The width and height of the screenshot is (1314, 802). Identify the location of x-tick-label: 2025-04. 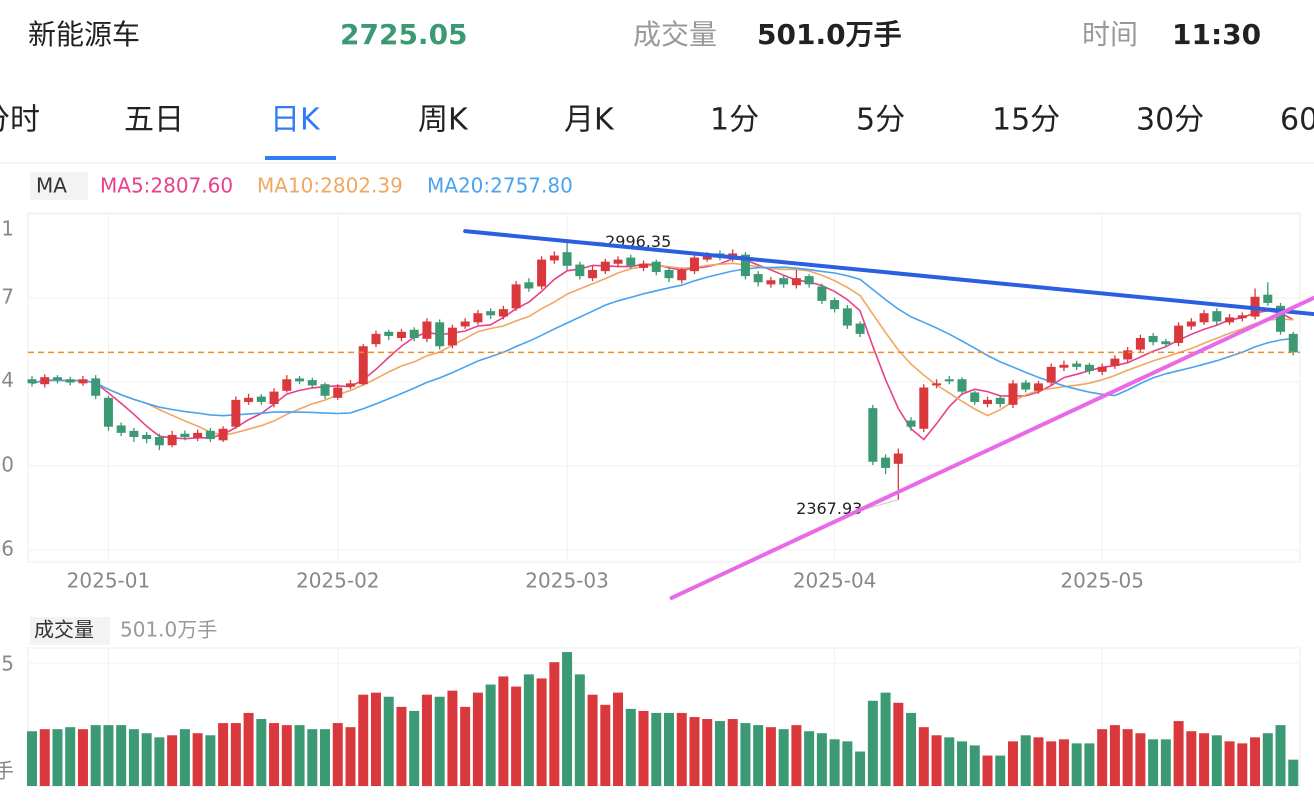
(835, 581).